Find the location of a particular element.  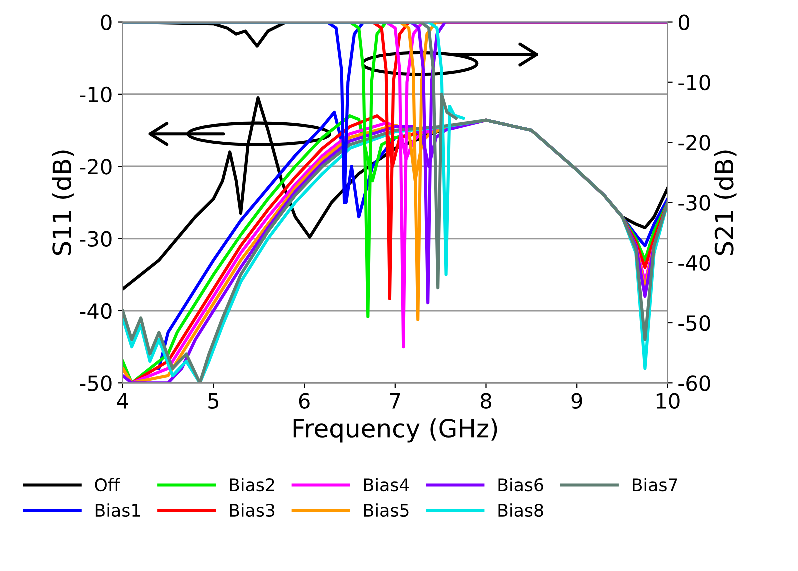

legend-label: Bias6 is located at coordinates (521, 485).